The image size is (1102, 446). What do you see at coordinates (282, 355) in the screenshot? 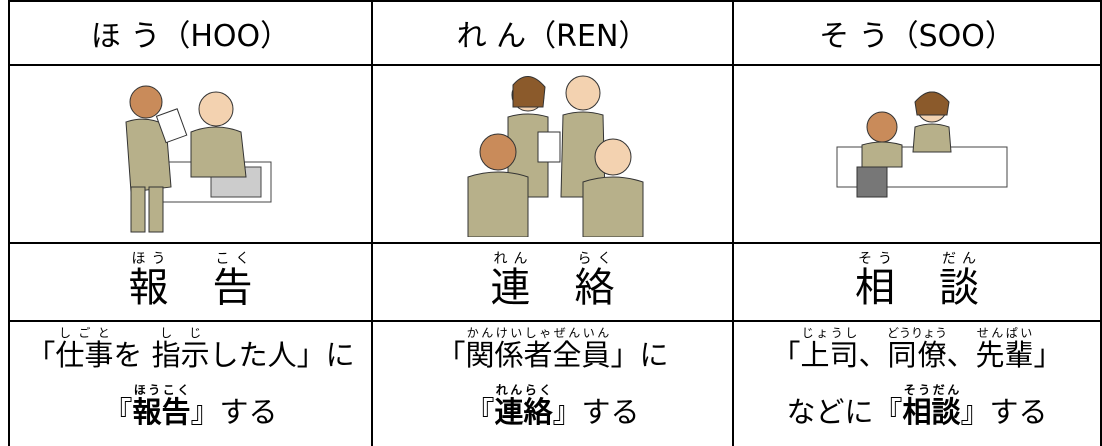
I see `text: した人」に` at bounding box center [282, 355].